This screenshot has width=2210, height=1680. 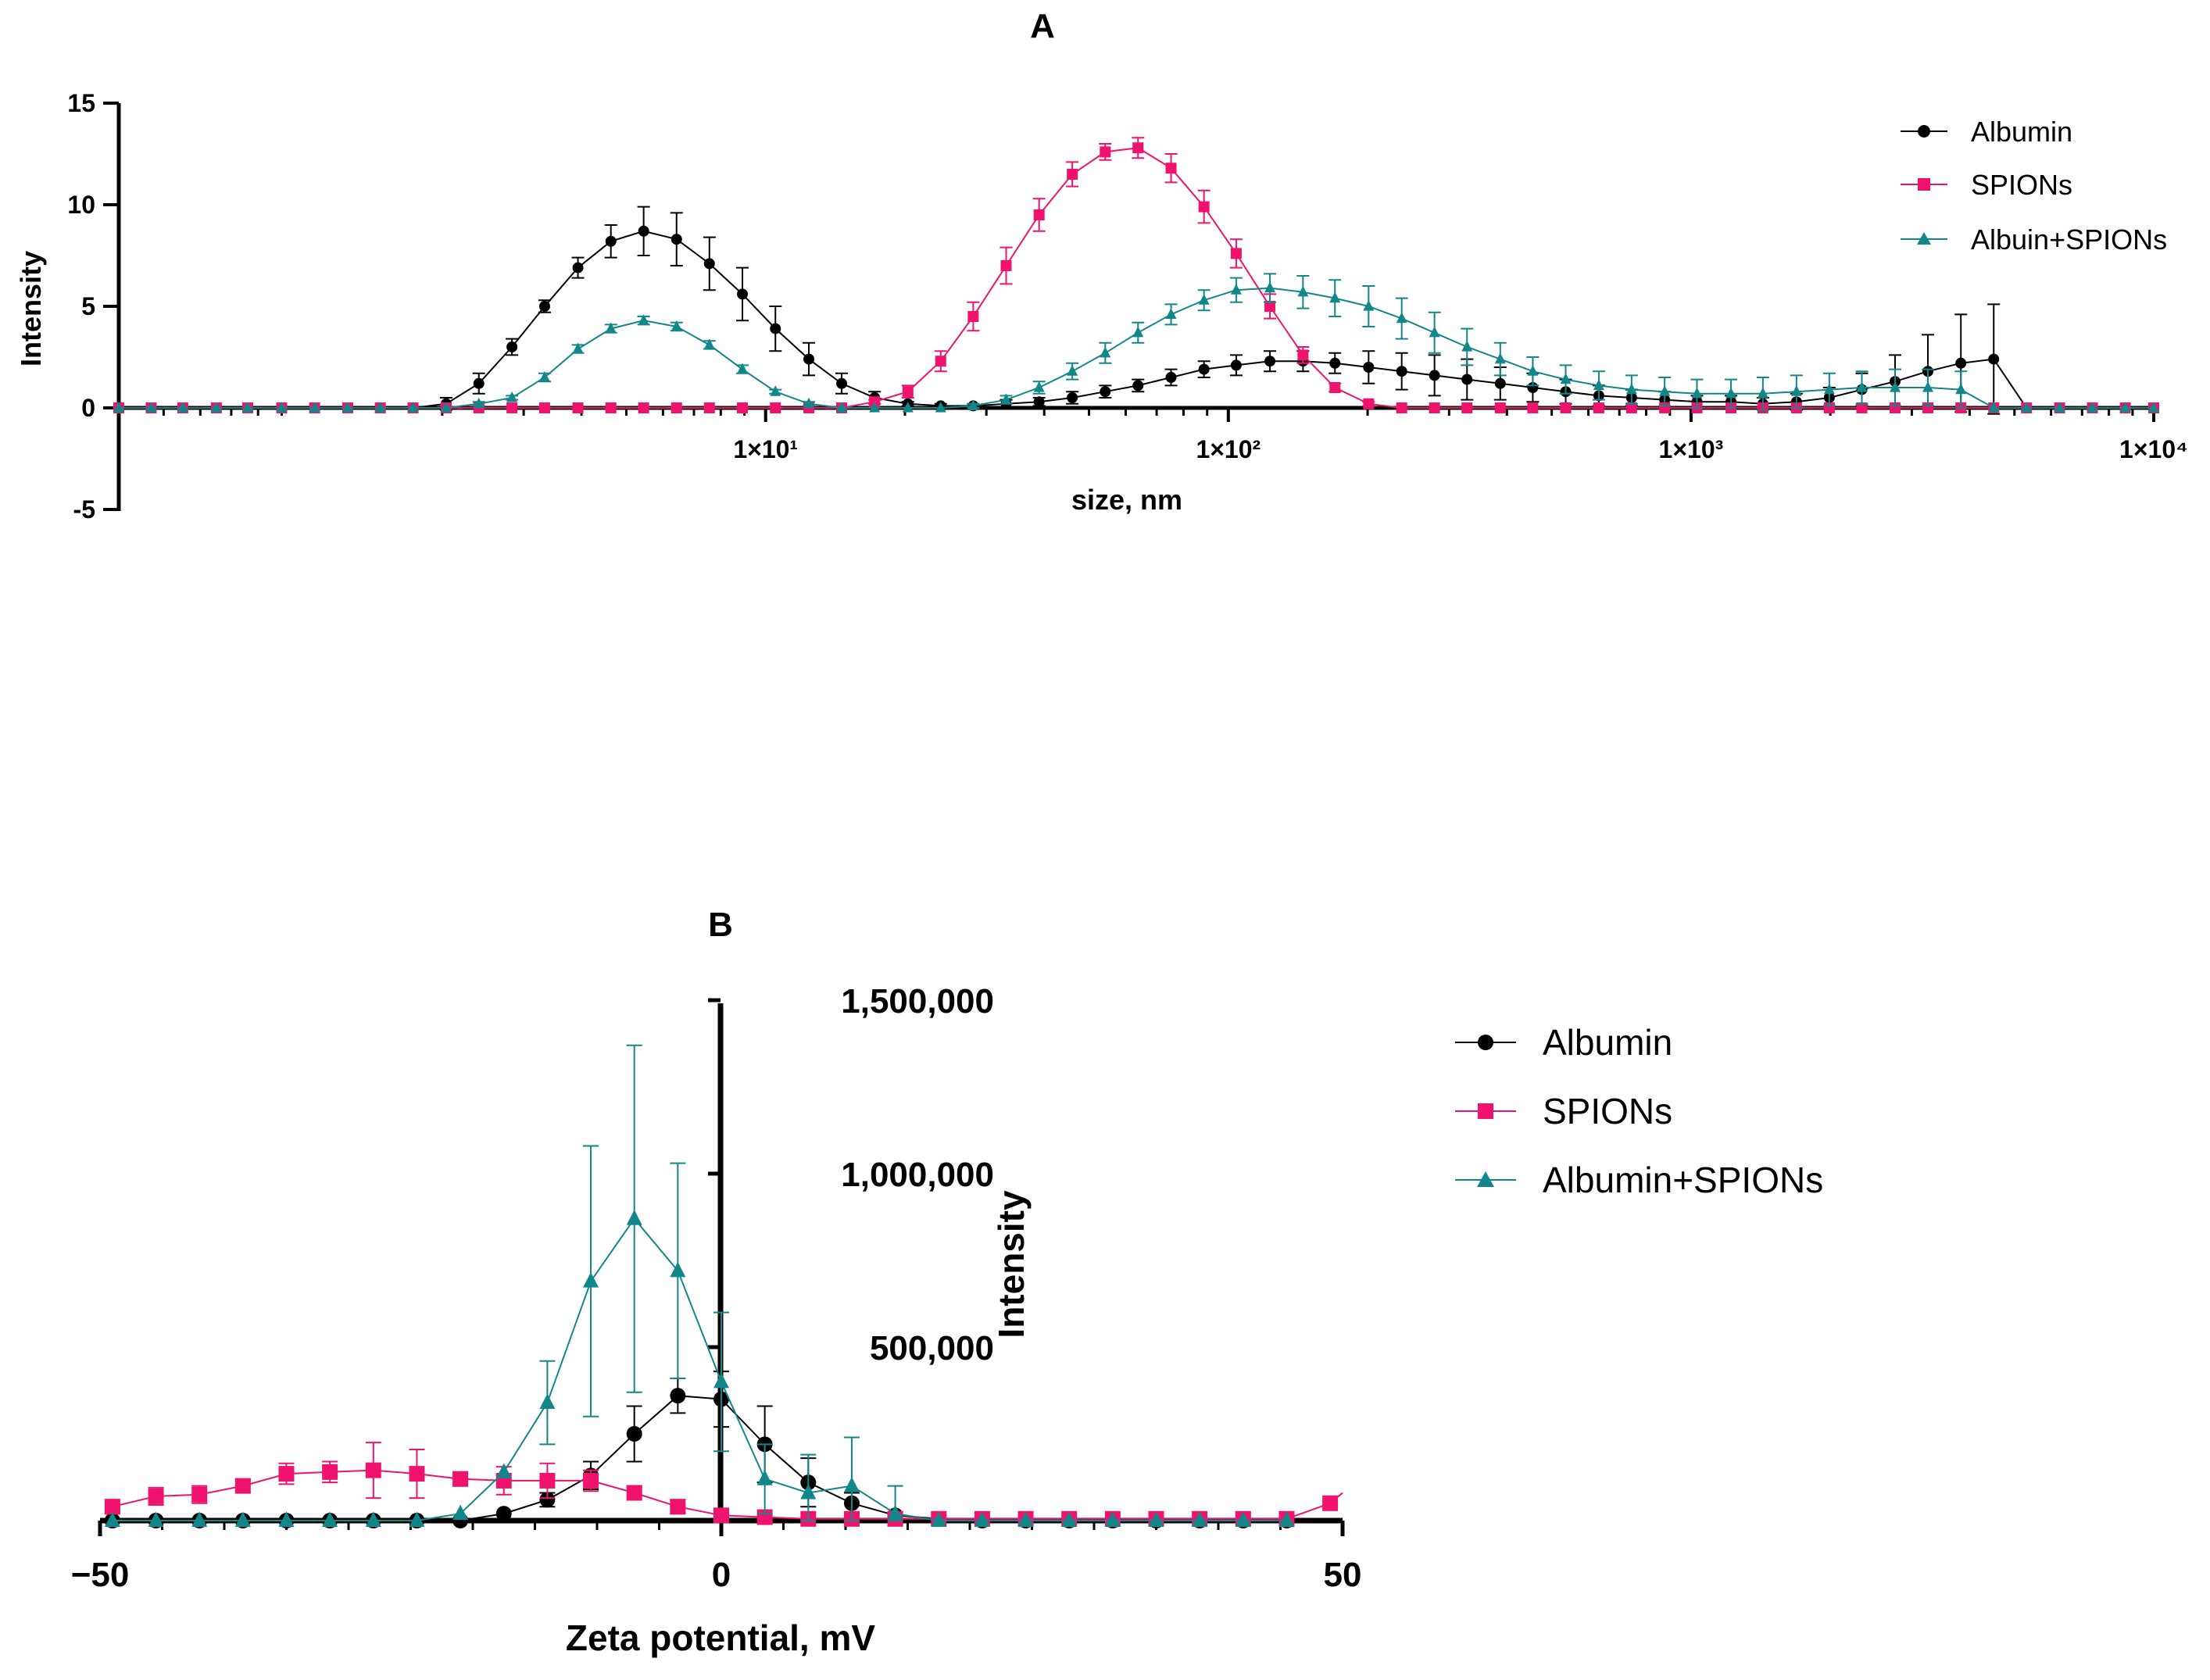 What do you see at coordinates (81, 103) in the screenshot?
I see `y-tick-label: 15` at bounding box center [81, 103].